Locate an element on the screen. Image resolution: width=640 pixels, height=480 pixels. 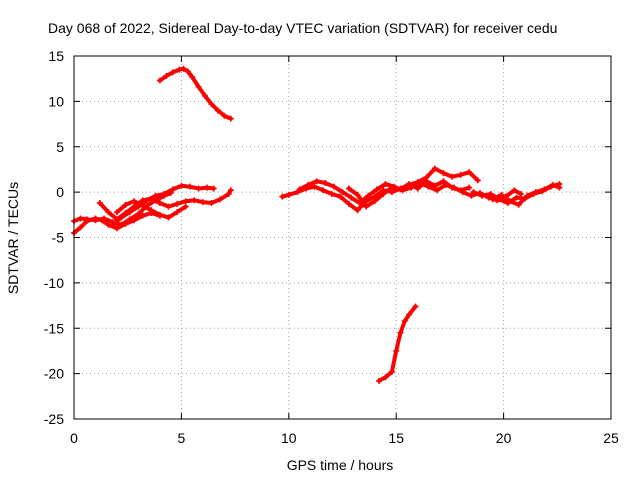
x-tick-label: 5 is located at coordinates (182, 438).